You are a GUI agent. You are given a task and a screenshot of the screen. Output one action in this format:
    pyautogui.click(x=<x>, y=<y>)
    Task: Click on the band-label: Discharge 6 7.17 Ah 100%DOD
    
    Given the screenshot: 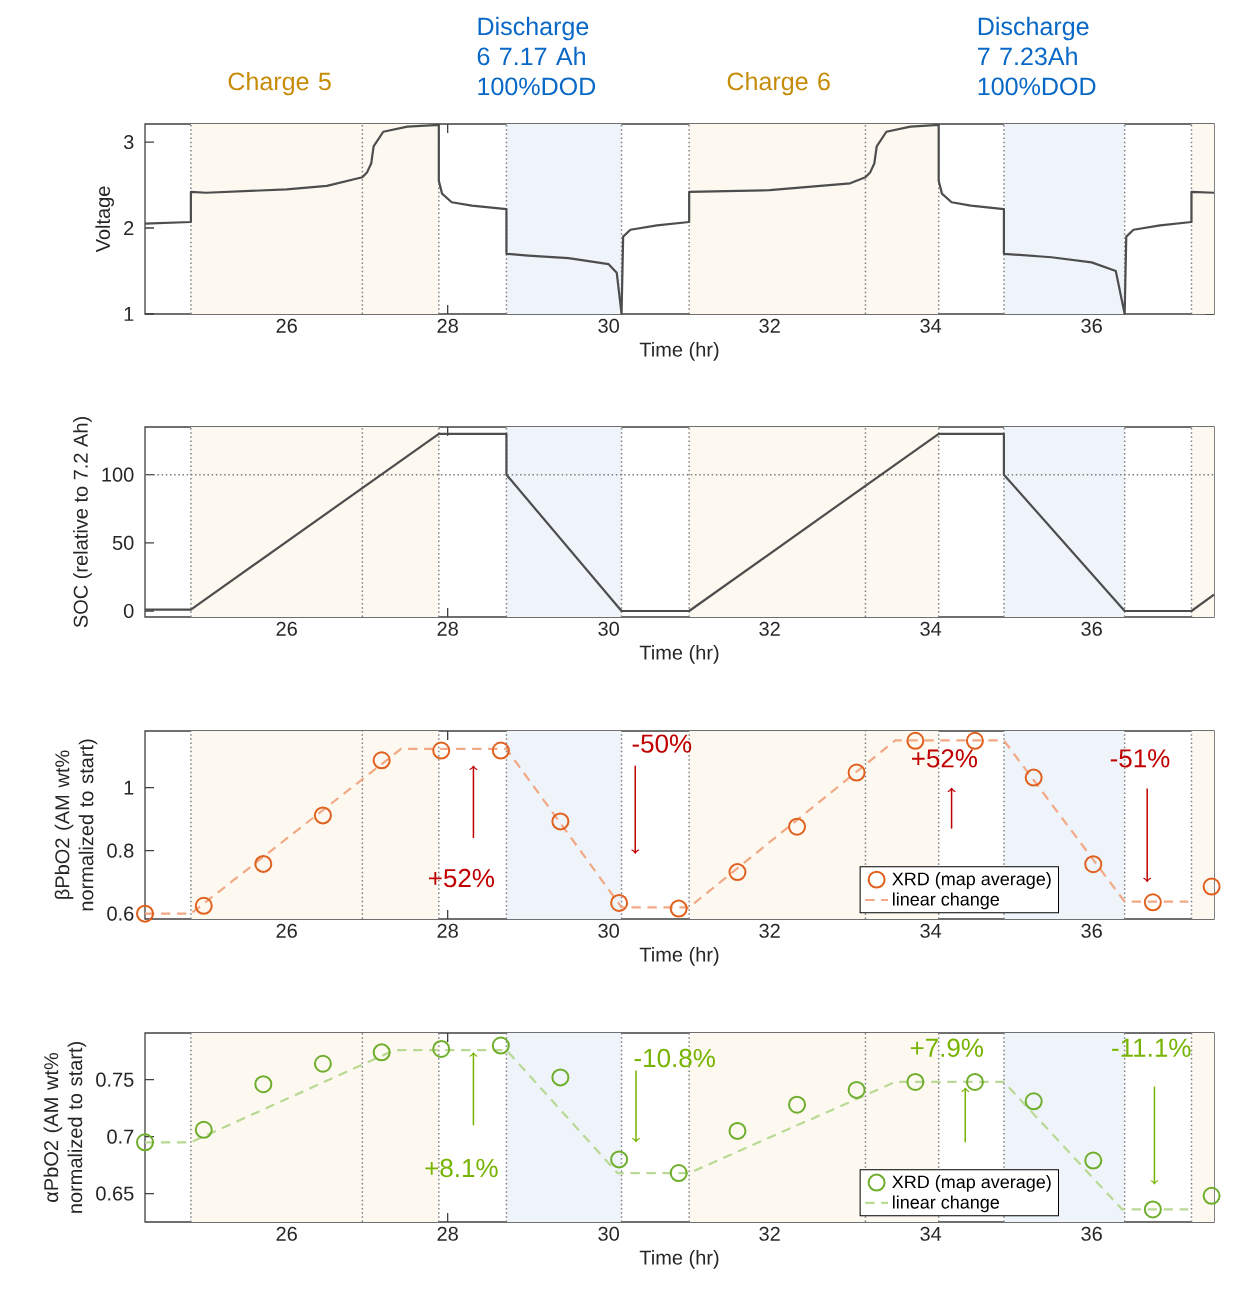 What is the action you would take?
    pyautogui.click(x=536, y=56)
    